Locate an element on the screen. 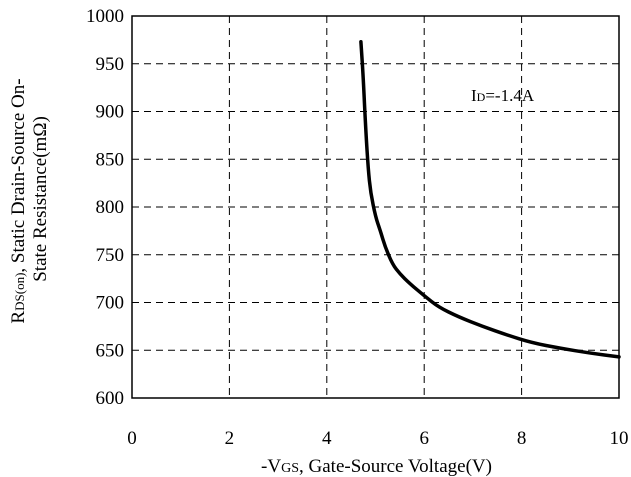  annotation-post: =-1.4A is located at coordinates (509, 95).